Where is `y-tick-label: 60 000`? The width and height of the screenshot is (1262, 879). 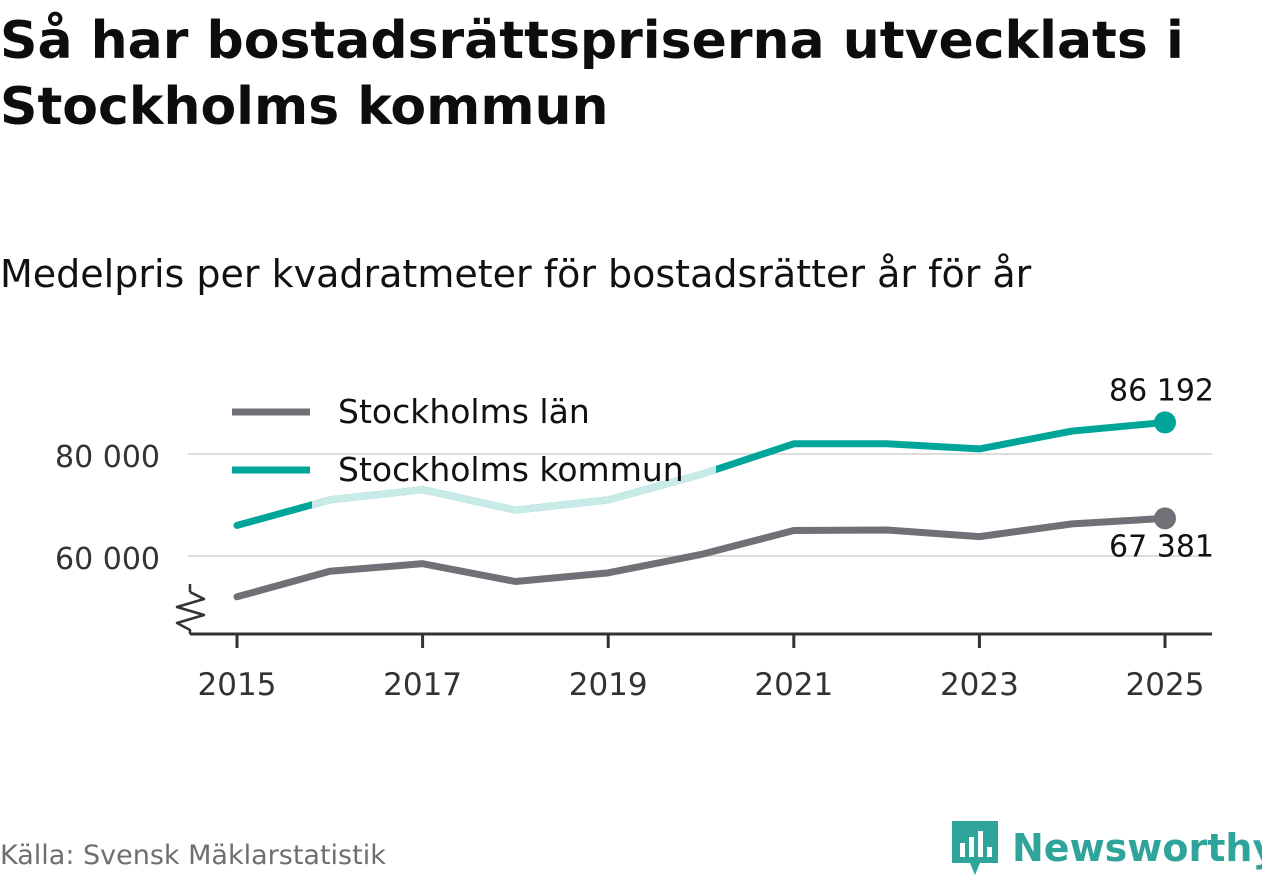 y-tick-label: 60 000 is located at coordinates (107, 559).